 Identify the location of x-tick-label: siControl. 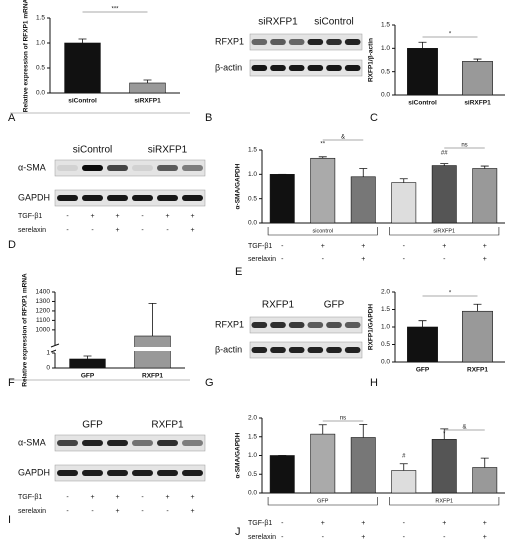
(422, 103).